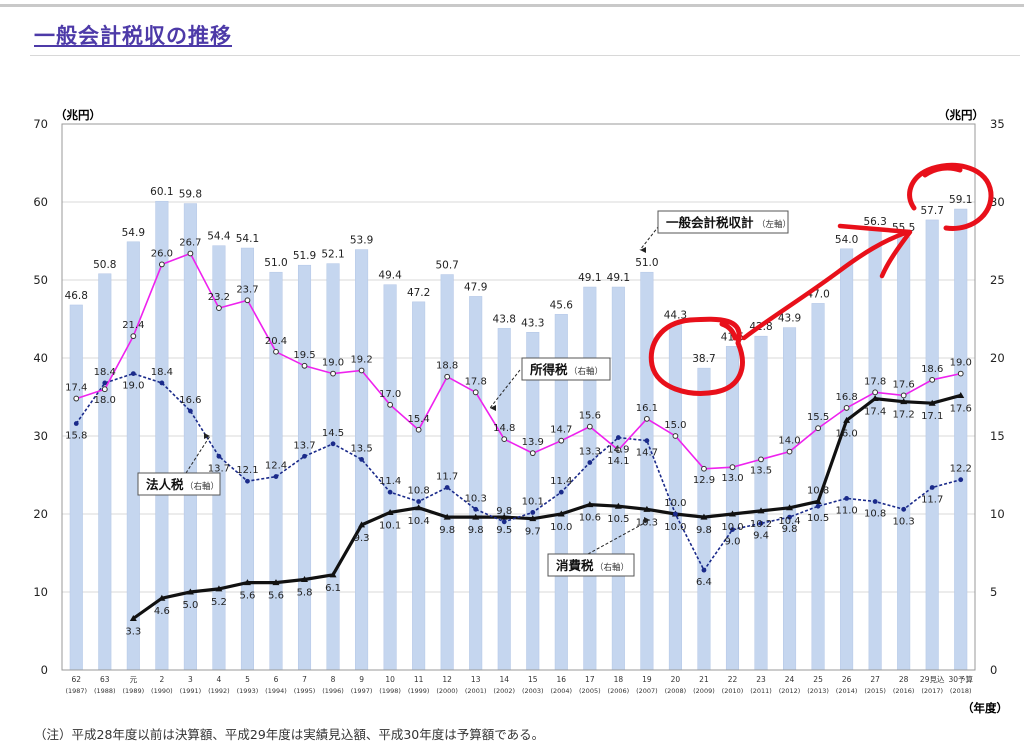  I want to click on x-tick-year: (2001), so click(476, 691).